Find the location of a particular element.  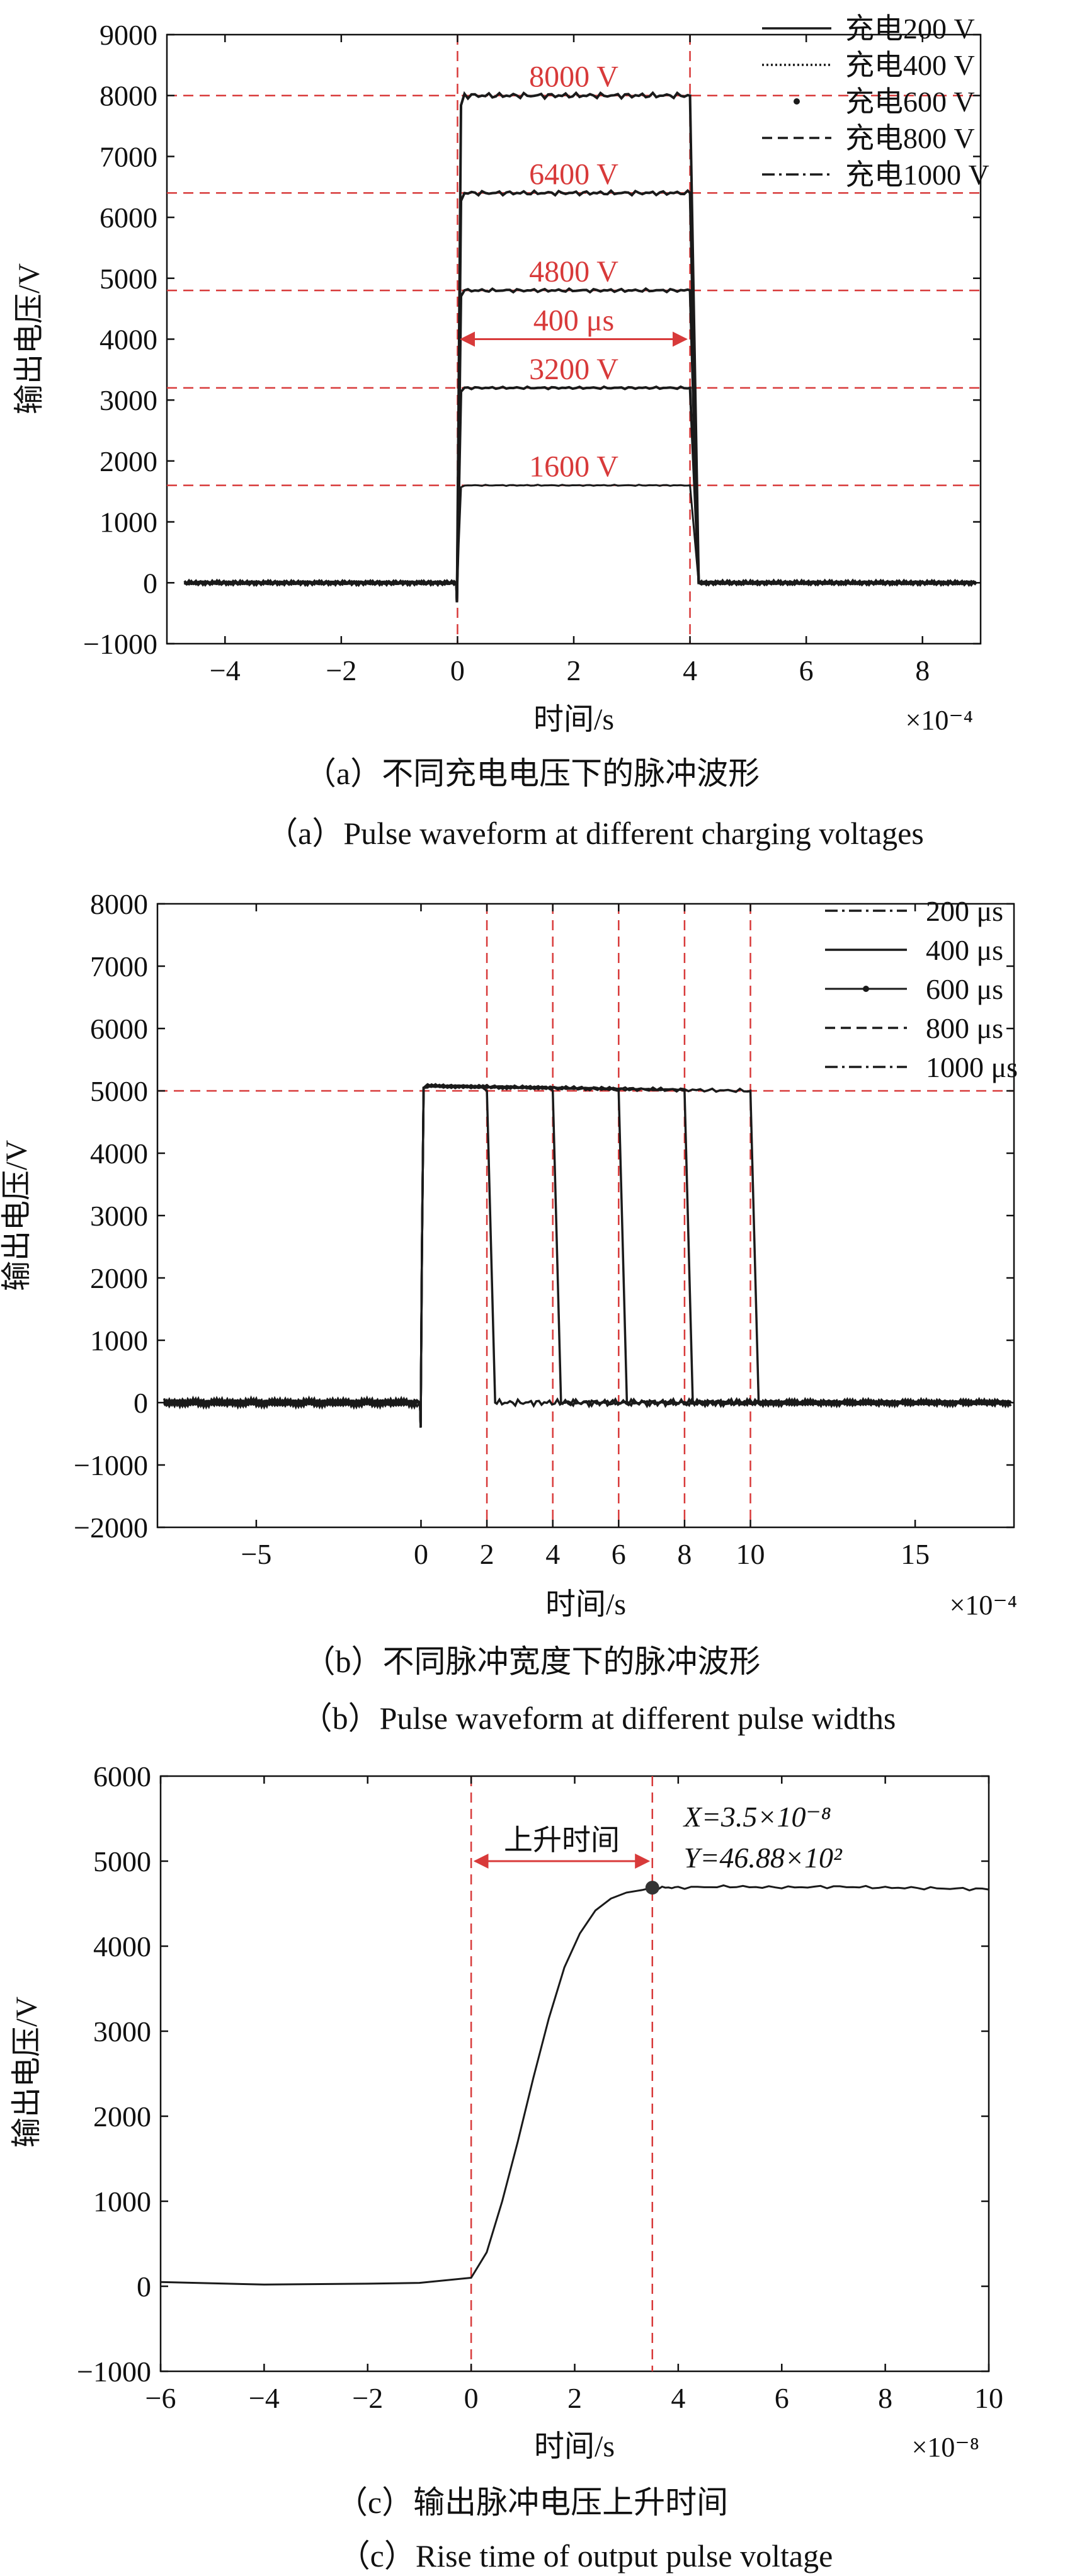

caption-en: （c）Rise time of output pulse voltage is located at coordinates (586, 2555).